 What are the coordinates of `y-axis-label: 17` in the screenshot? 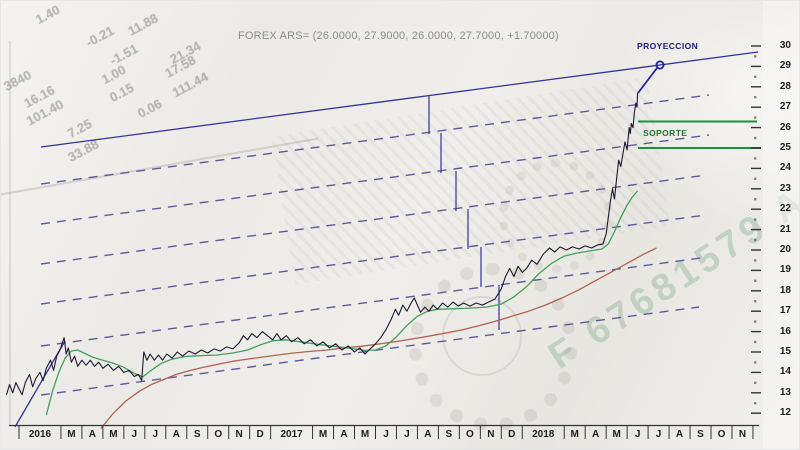 It's located at (785, 311).